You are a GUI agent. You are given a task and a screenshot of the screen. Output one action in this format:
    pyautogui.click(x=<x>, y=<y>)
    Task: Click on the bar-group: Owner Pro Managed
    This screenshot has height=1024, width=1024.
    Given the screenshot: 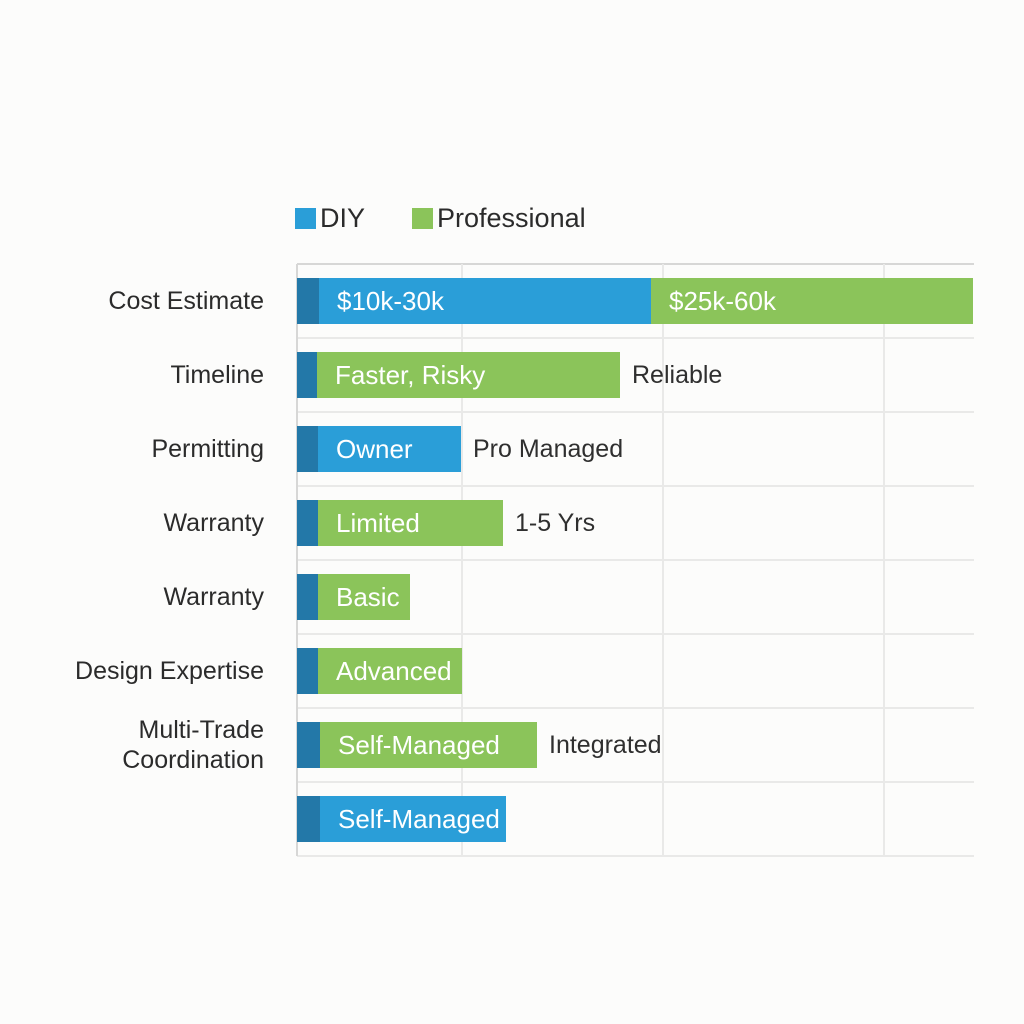 What is the action you would take?
    pyautogui.click(x=460, y=449)
    